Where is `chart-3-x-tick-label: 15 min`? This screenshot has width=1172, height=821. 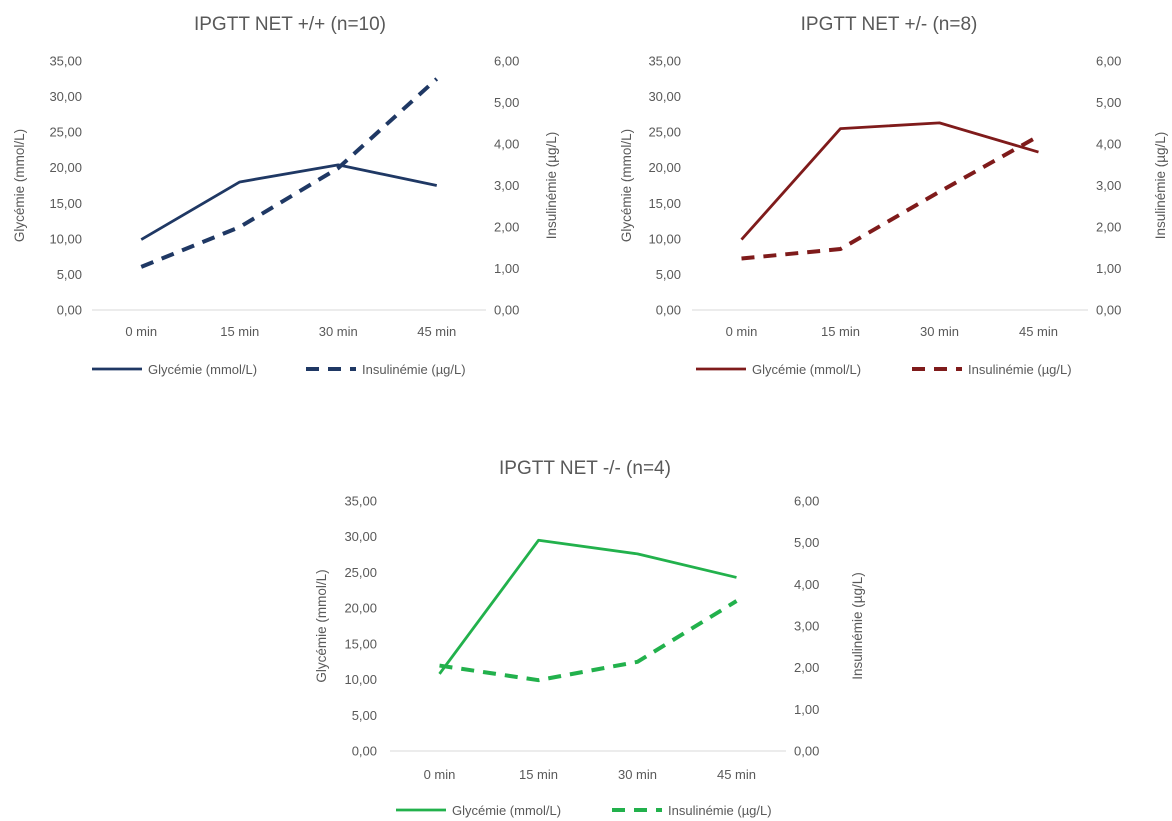
chart-3-x-tick-label: 15 min is located at coordinates (538, 774).